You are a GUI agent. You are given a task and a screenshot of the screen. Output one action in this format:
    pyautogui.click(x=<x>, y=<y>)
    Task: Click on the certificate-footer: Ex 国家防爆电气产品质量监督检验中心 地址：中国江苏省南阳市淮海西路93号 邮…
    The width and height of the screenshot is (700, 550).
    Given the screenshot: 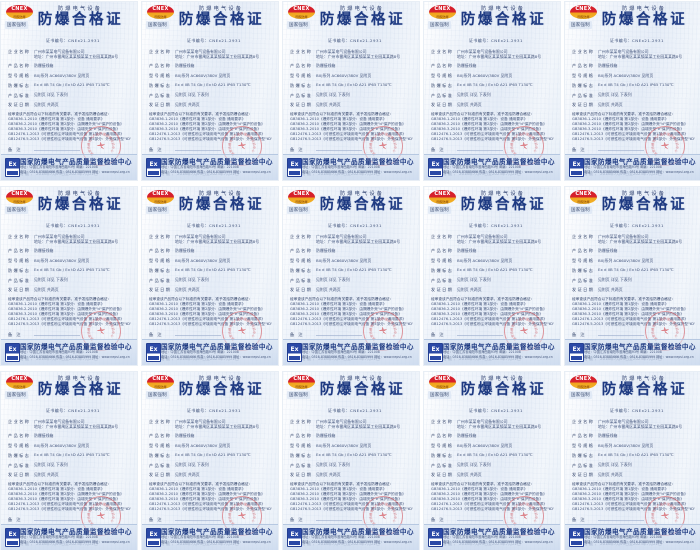 What is the action you would take?
    pyautogui.click(x=632, y=537)
    